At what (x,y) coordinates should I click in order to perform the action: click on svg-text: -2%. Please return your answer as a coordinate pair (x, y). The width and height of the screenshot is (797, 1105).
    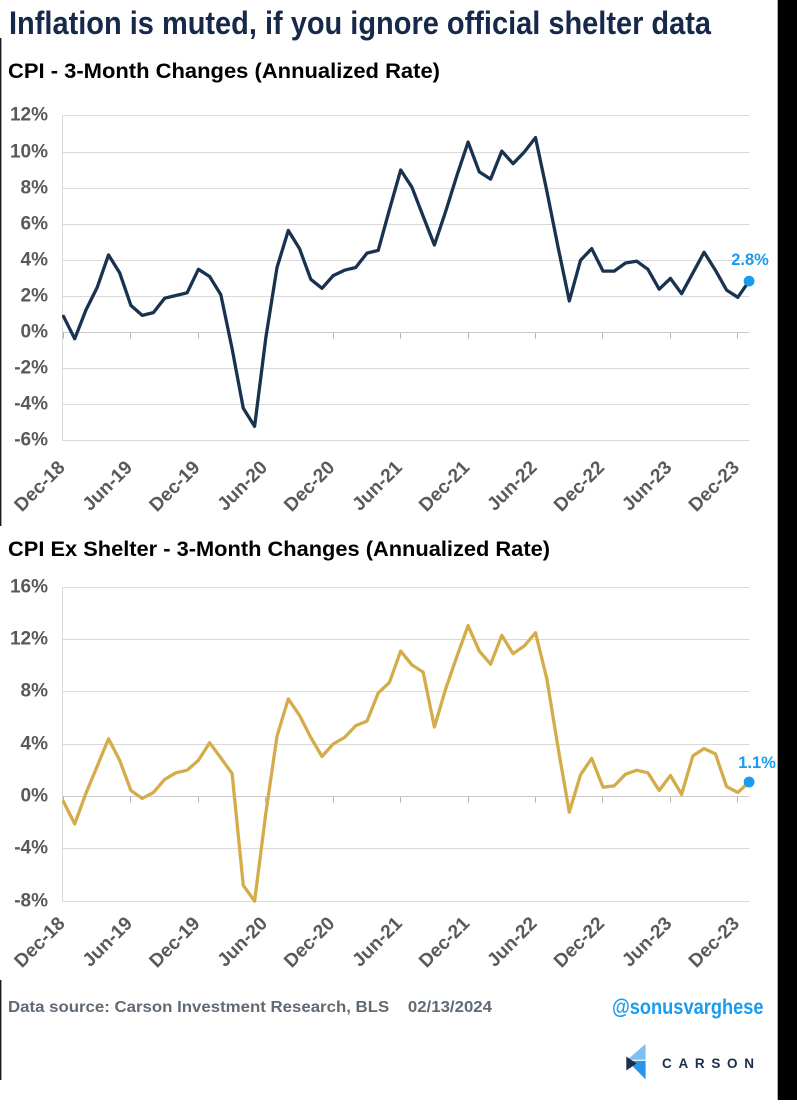
    Looking at the image, I should click on (31, 368).